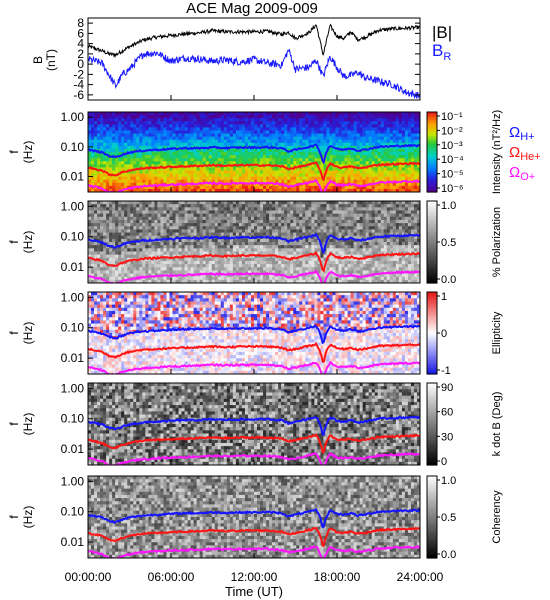  Describe the element at coordinates (78, 74) in the screenshot. I see `b-ytick-label: -2` at that location.